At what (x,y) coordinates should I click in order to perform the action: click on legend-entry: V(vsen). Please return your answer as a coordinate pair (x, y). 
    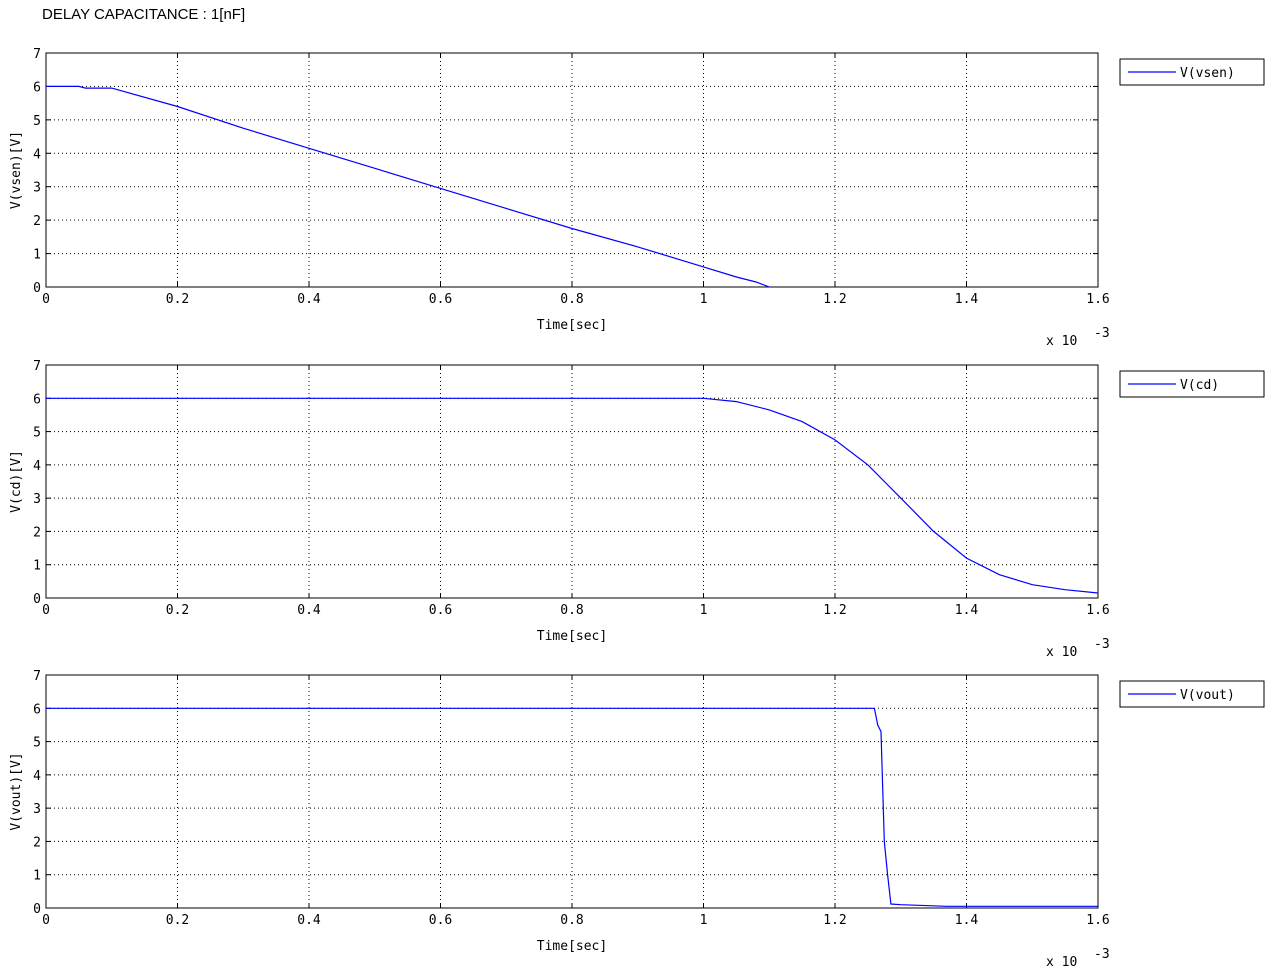
    Looking at the image, I should click on (1207, 73).